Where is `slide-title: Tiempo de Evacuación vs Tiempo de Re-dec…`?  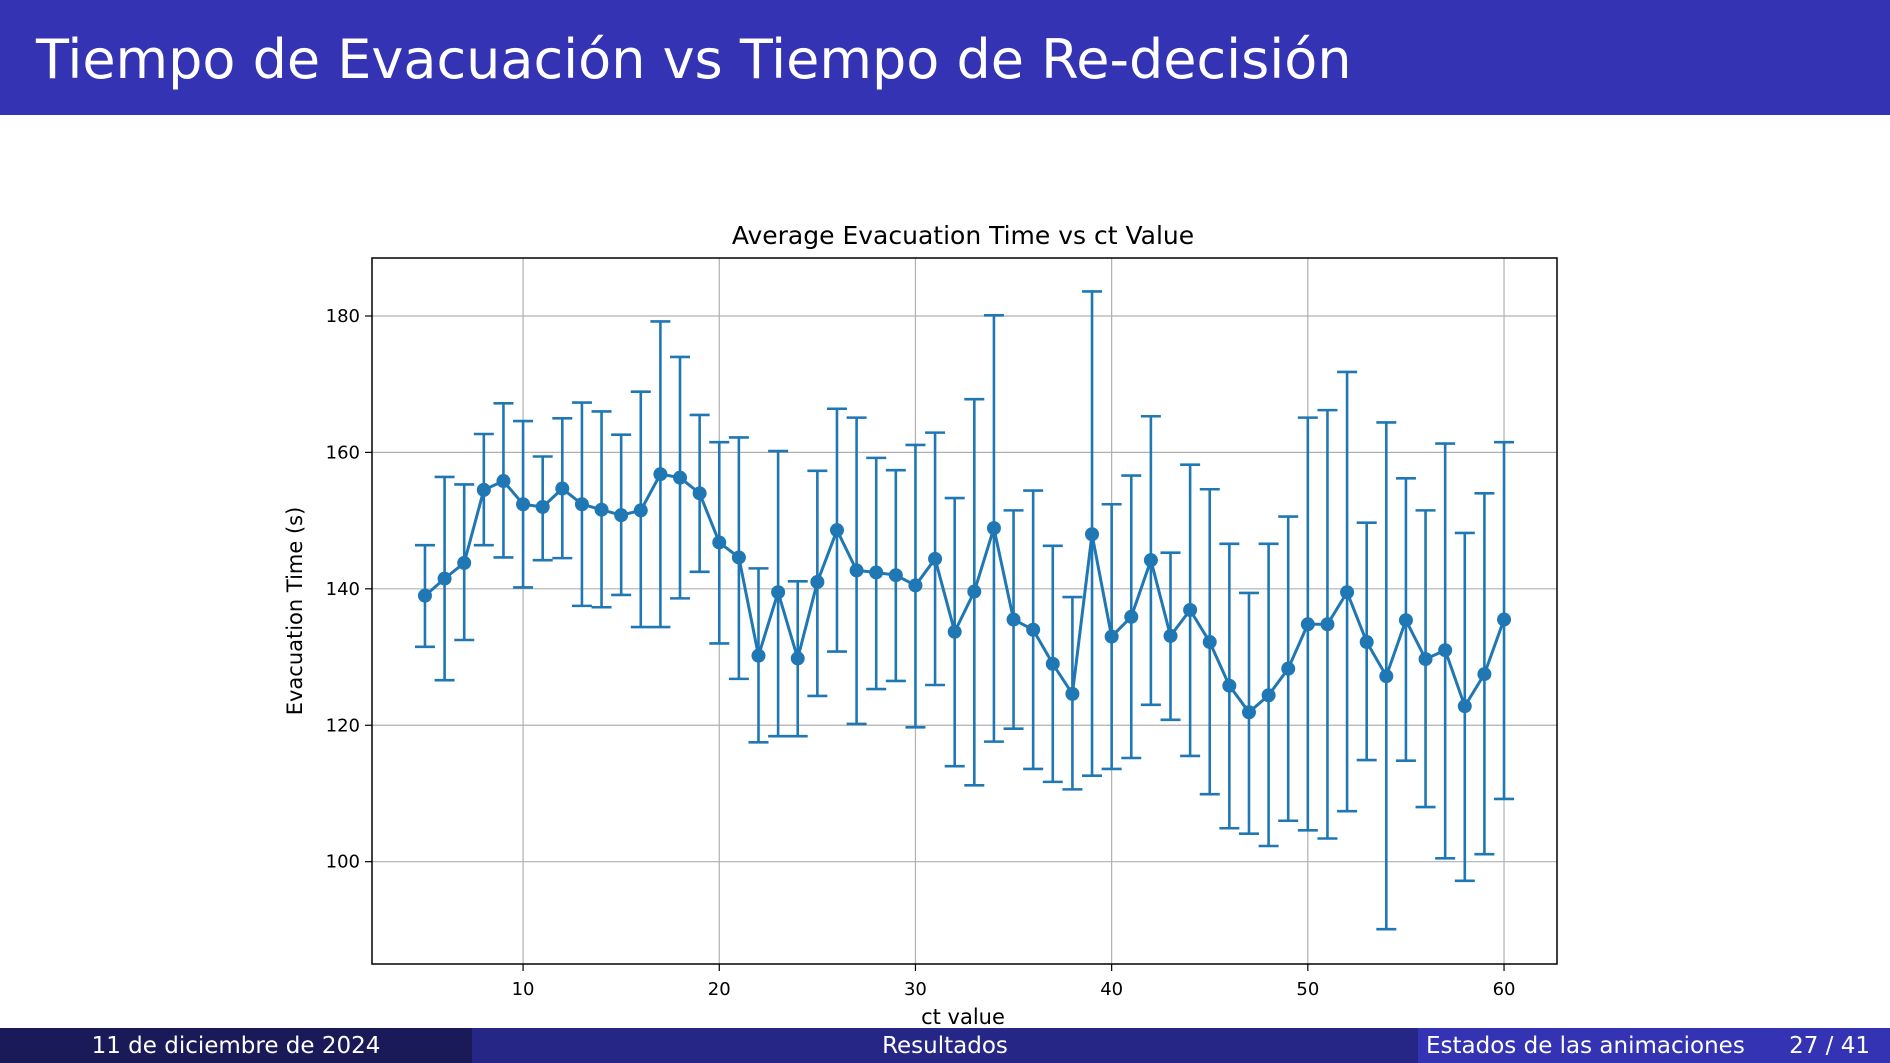 slide-title: Tiempo de Evacuación vs Tiempo de Re-dec… is located at coordinates (694, 59).